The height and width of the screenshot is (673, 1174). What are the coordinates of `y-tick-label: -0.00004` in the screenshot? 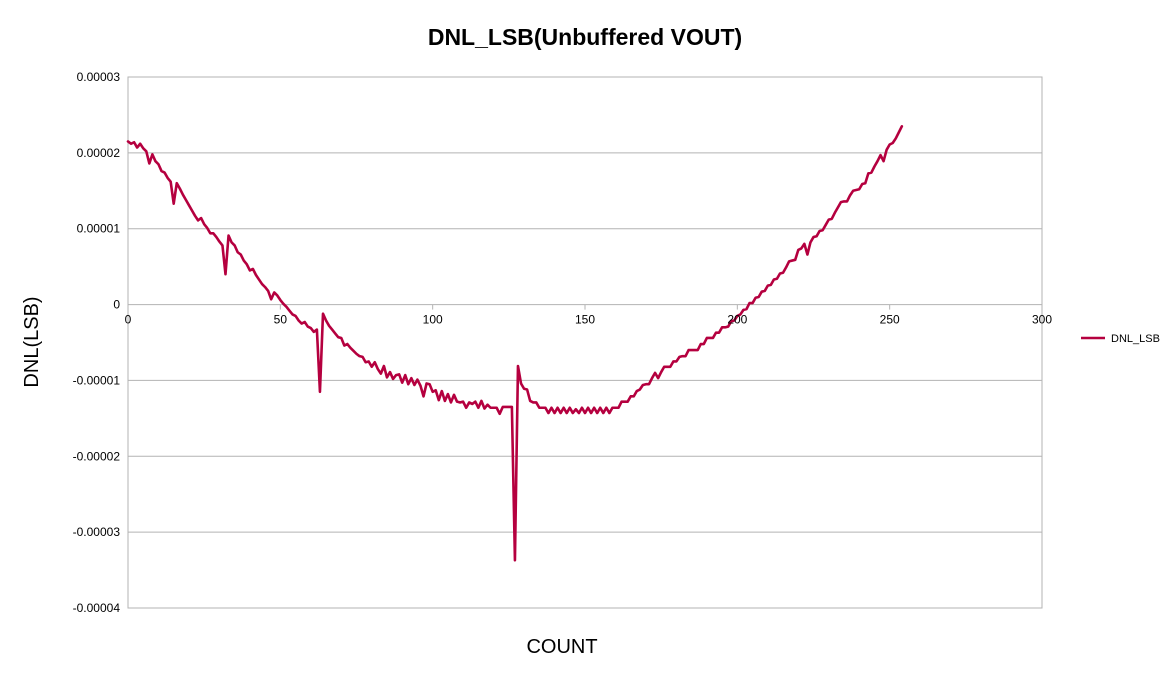 It's located at (97, 608).